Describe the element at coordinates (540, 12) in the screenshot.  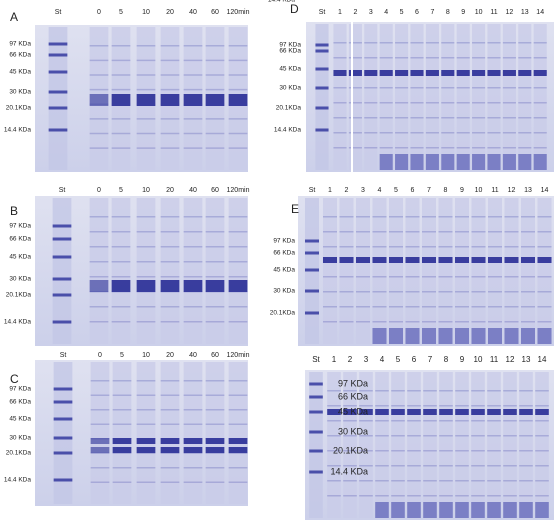
I see `lane-label: 14` at that location.